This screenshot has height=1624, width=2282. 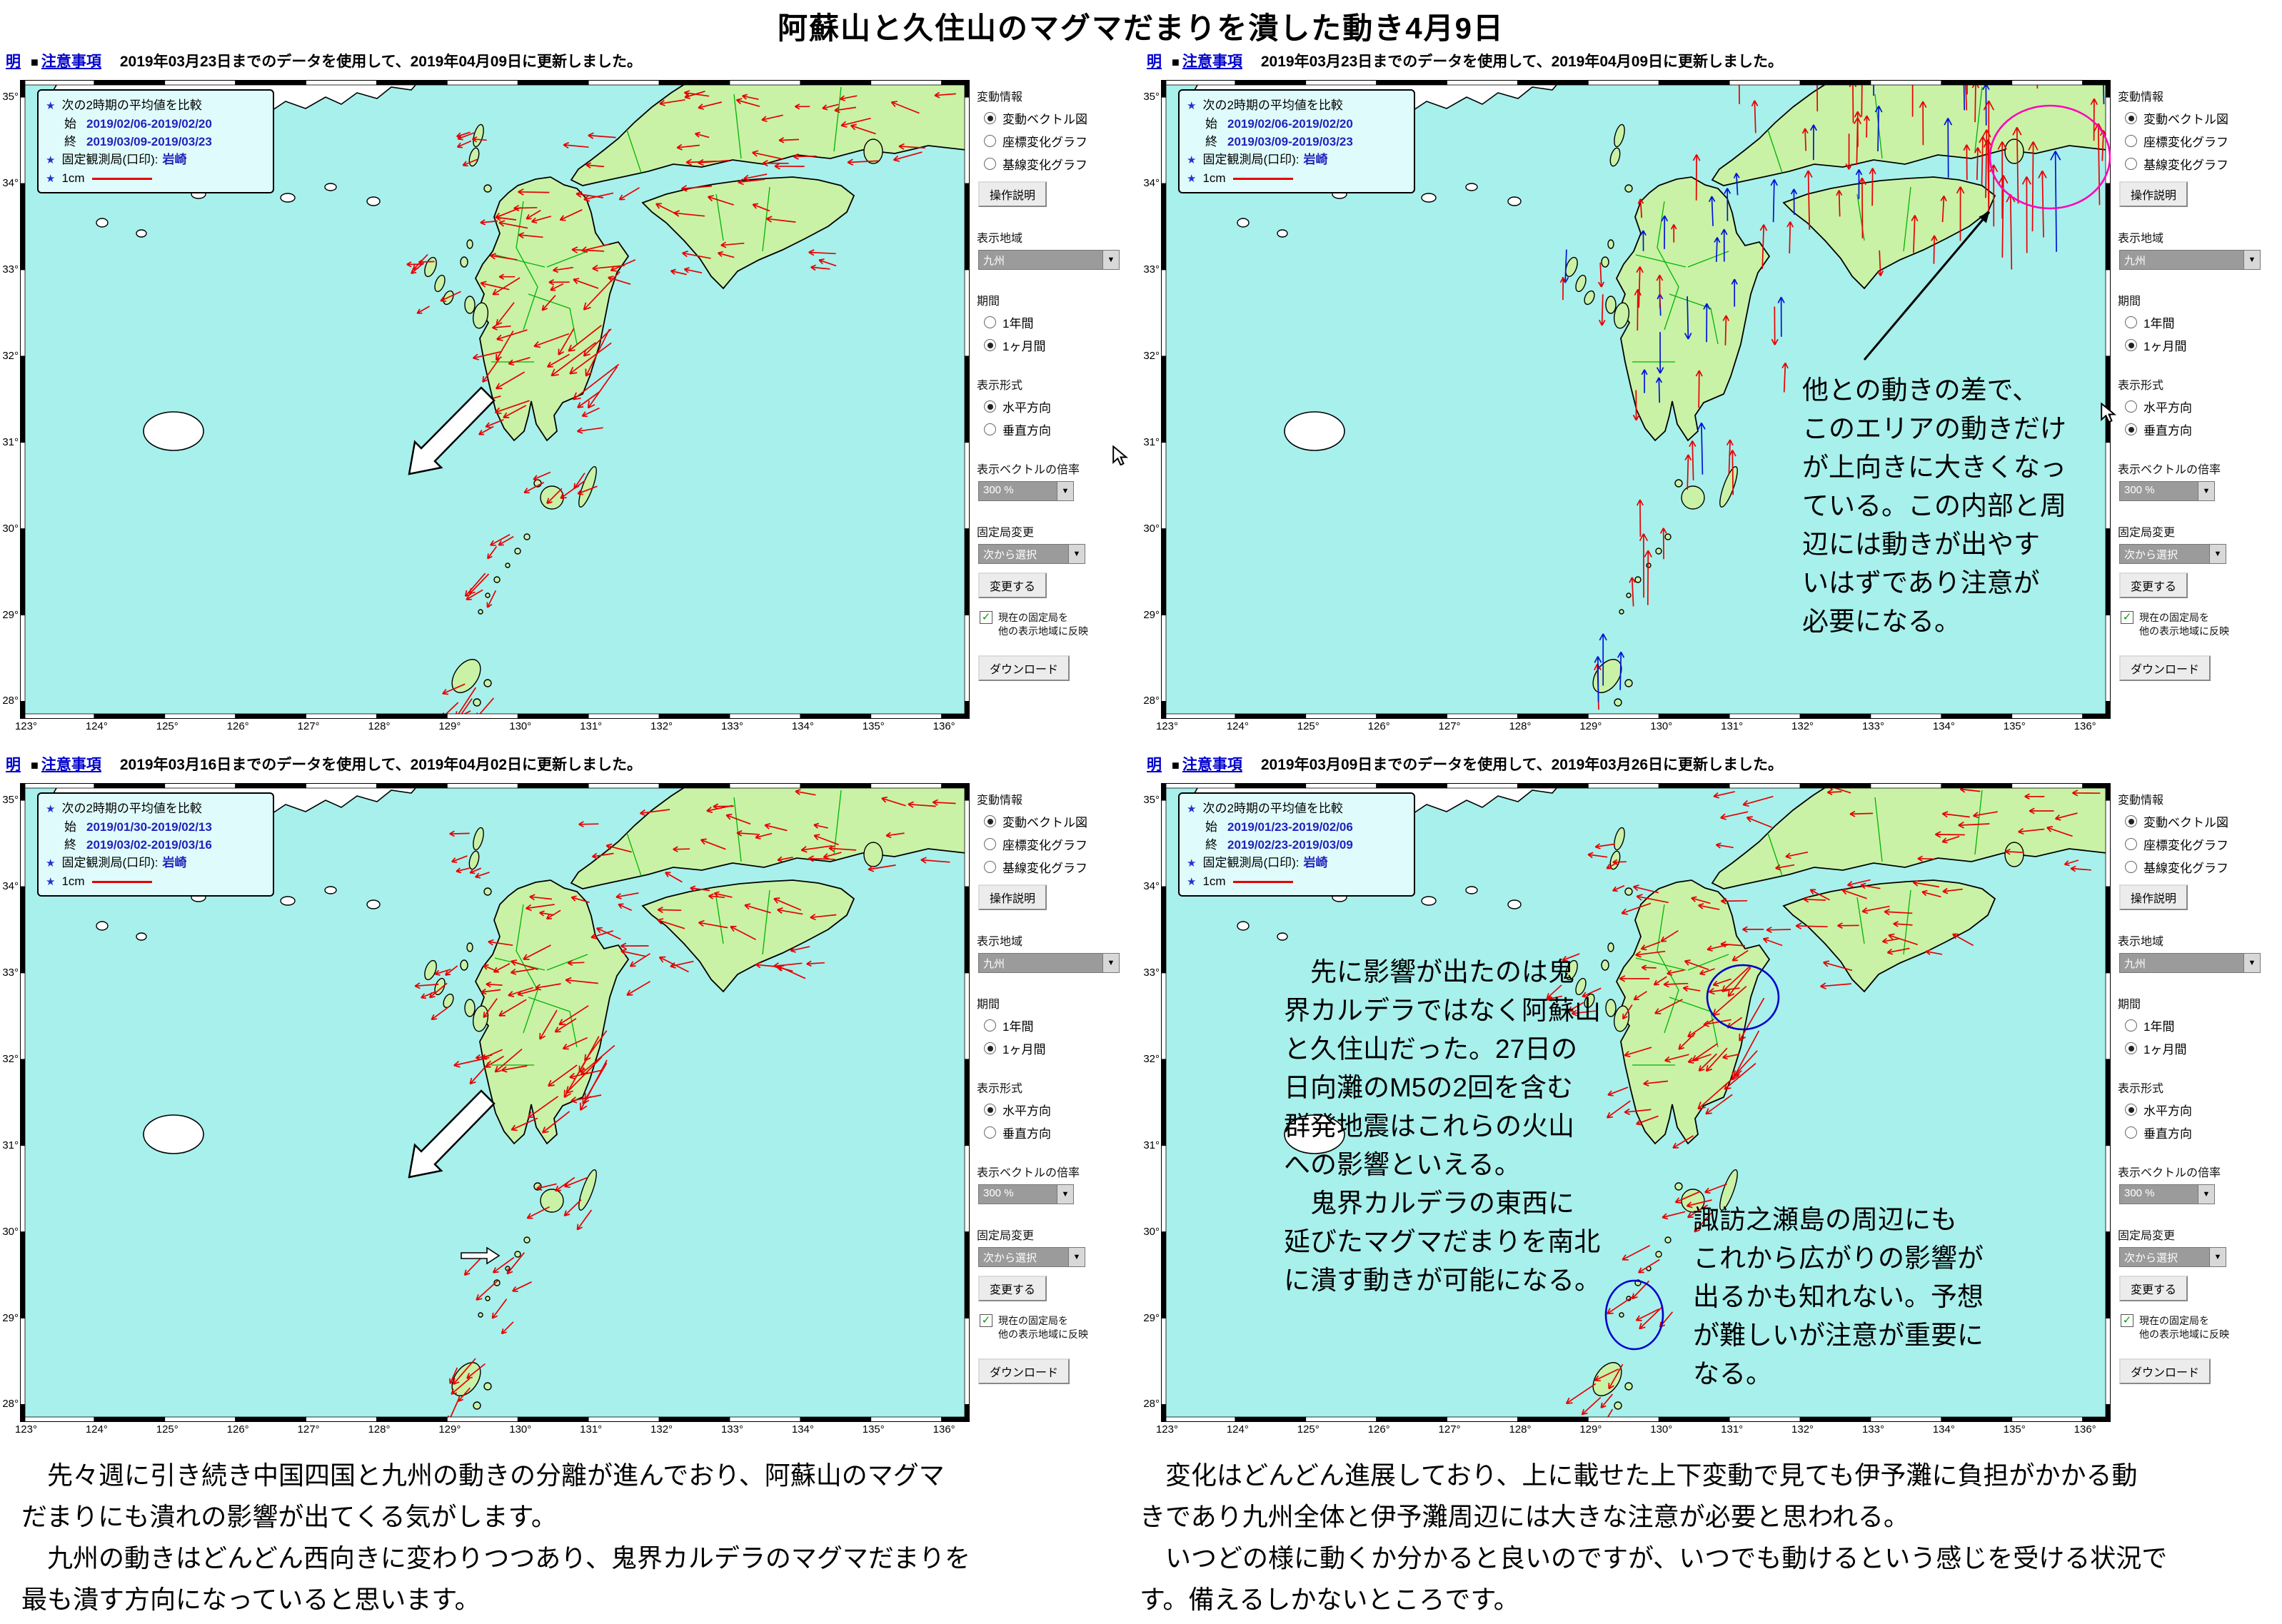 What do you see at coordinates (2164, 554) in the screenshot?
I see `fixed-station-value: 次から選択` at bounding box center [2164, 554].